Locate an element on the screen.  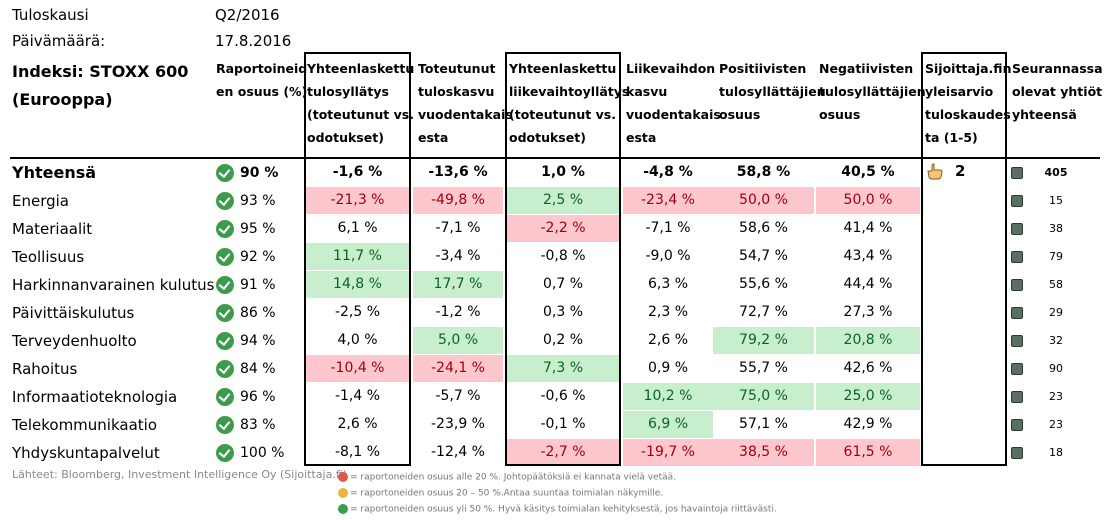
period-label: Tuloskausi is located at coordinates (50, 15).